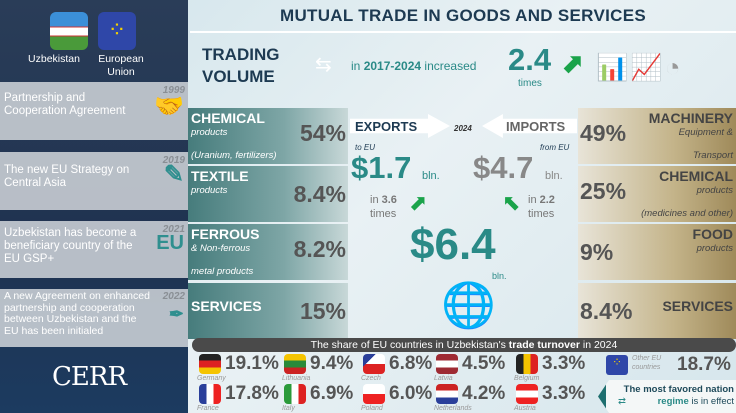 The image size is (736, 413). Describe the element at coordinates (374, 364) in the screenshot. I see `czech-flag-icon` at that location.